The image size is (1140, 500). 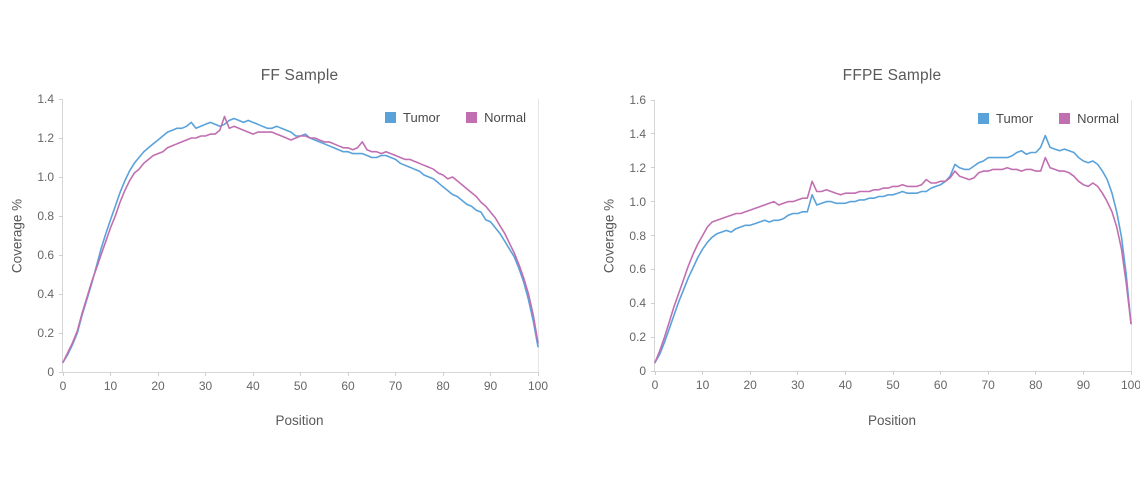 What do you see at coordinates (455, 117) in the screenshot?
I see `legend-ff: Tumor Normal` at bounding box center [455, 117].